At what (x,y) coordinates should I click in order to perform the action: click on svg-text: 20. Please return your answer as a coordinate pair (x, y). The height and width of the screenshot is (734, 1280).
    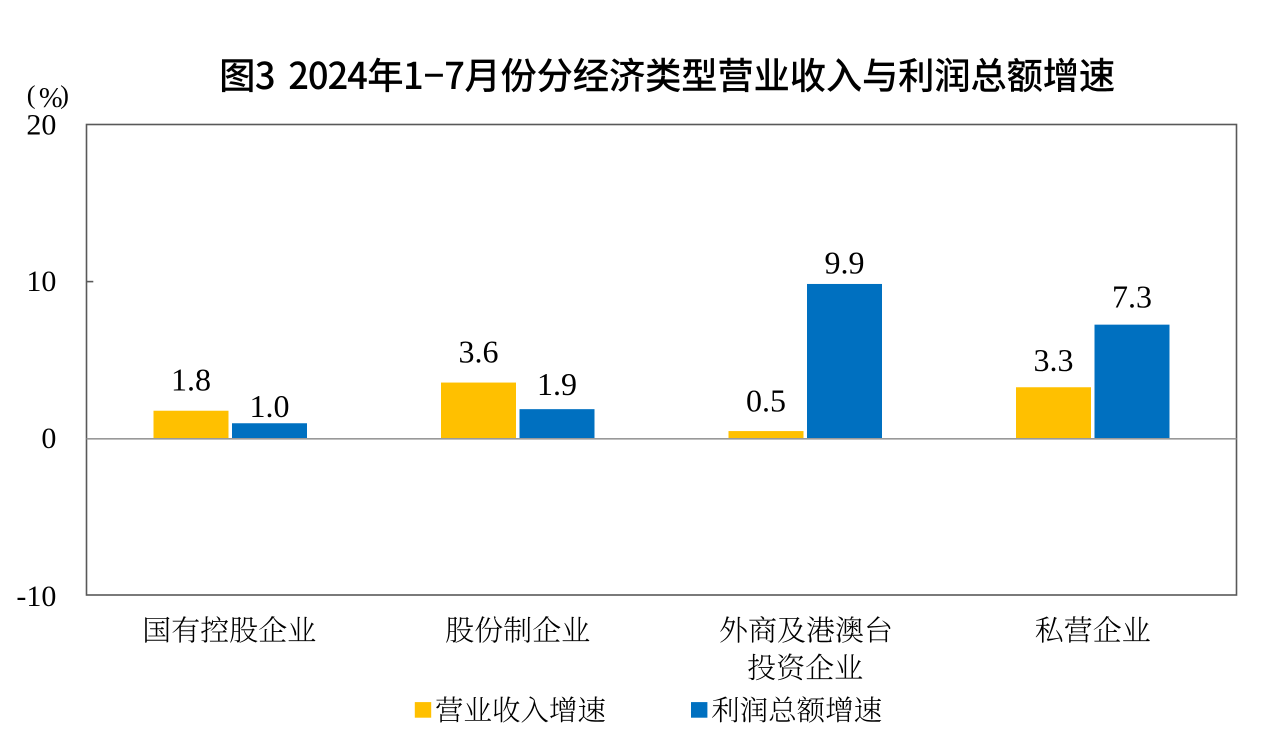
    Looking at the image, I should click on (41, 125).